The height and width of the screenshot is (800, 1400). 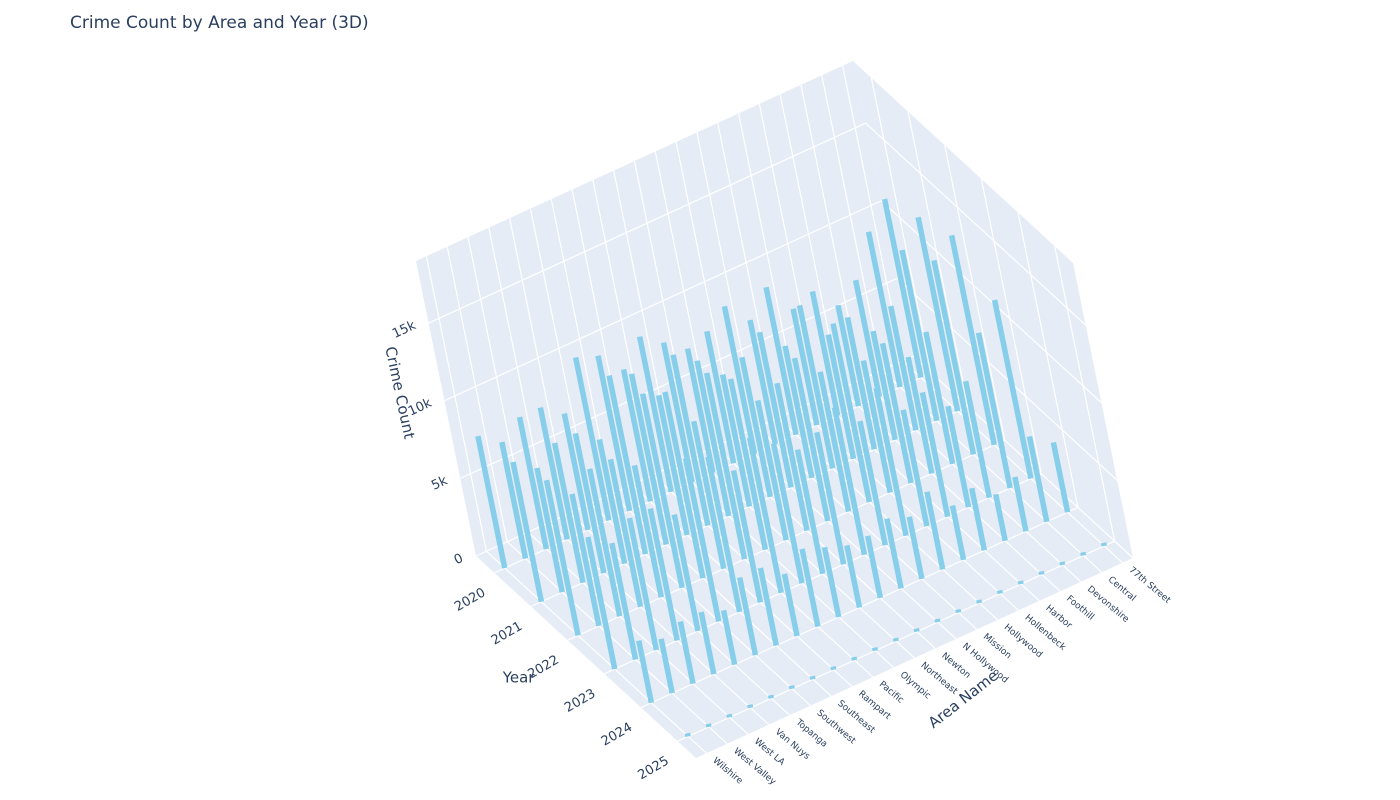 I want to click on bar-newton-2024, so click(x=874, y=567).